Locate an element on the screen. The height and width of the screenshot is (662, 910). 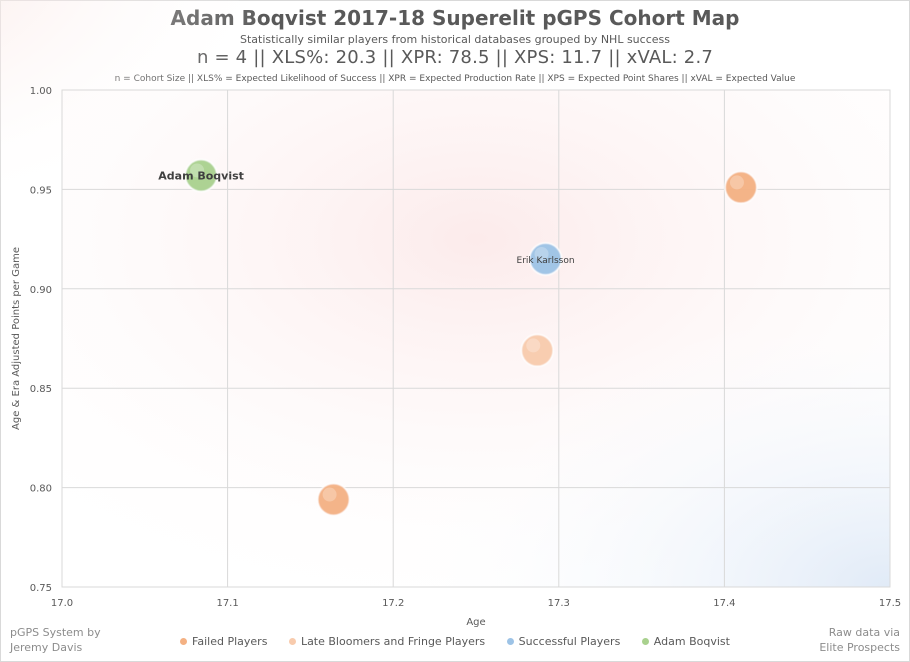
y-axis-label: Age & Era Adjusted Points per Game is located at coordinates (16, 338).